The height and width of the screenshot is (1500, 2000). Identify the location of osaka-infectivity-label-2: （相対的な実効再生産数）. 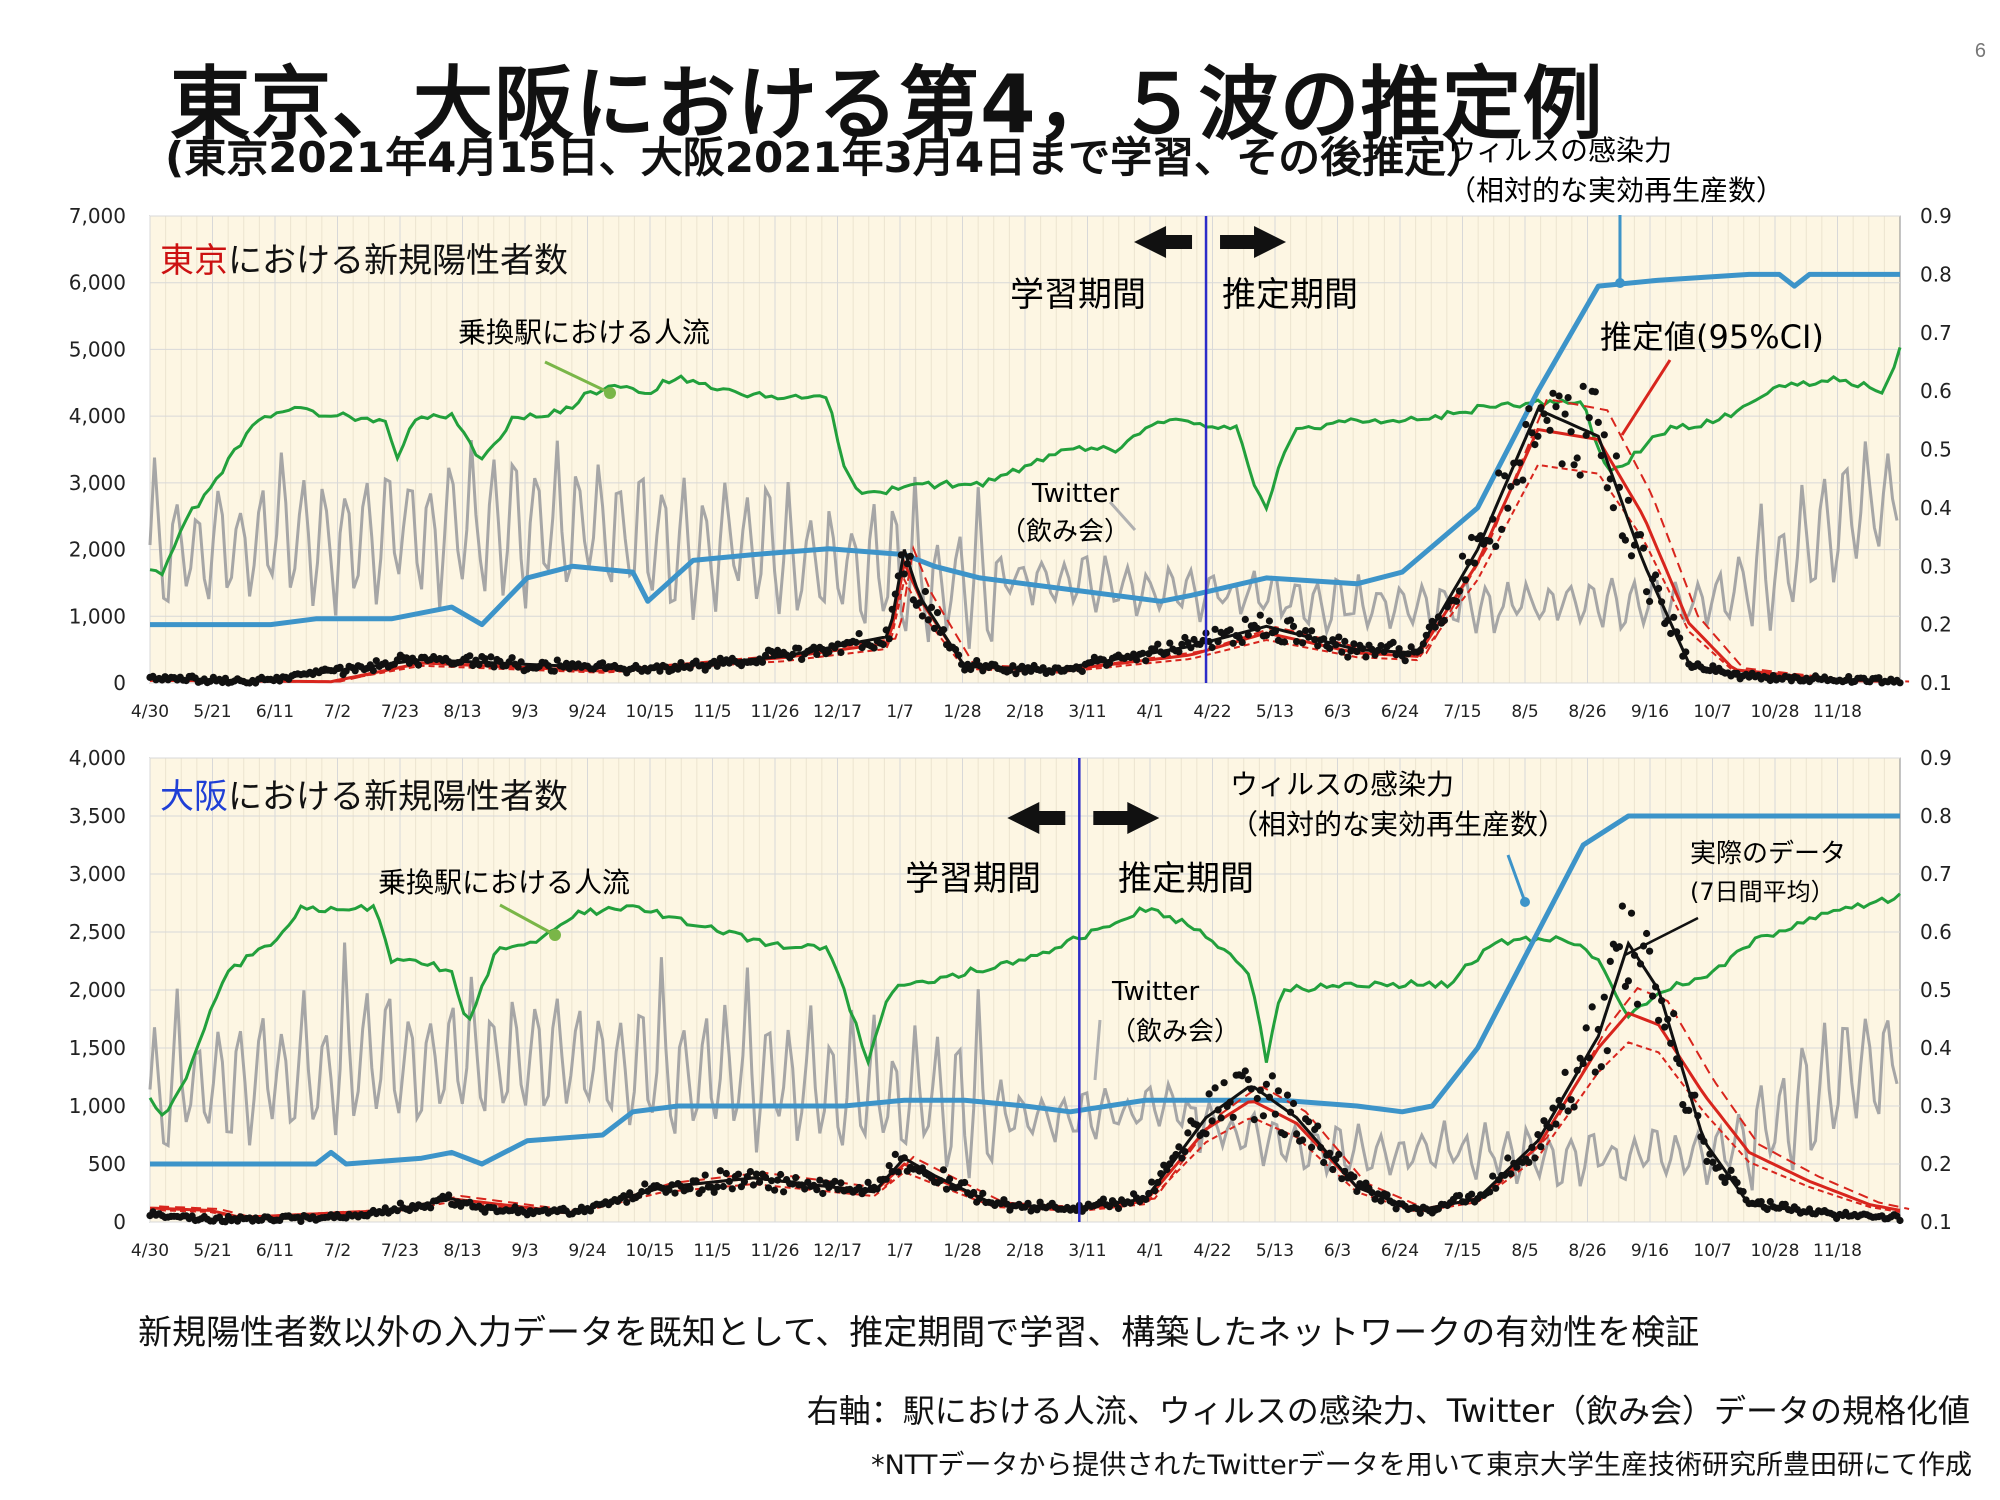
(1398, 824).